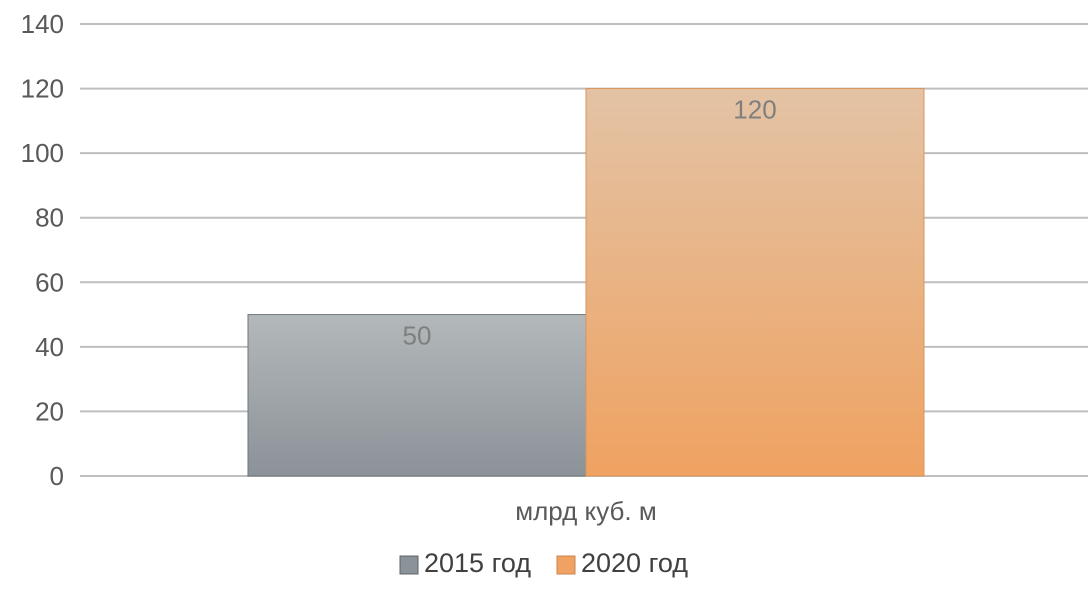 The image size is (1088, 590). I want to click on x-axis-categories: млрд куб. м, so click(585, 511).